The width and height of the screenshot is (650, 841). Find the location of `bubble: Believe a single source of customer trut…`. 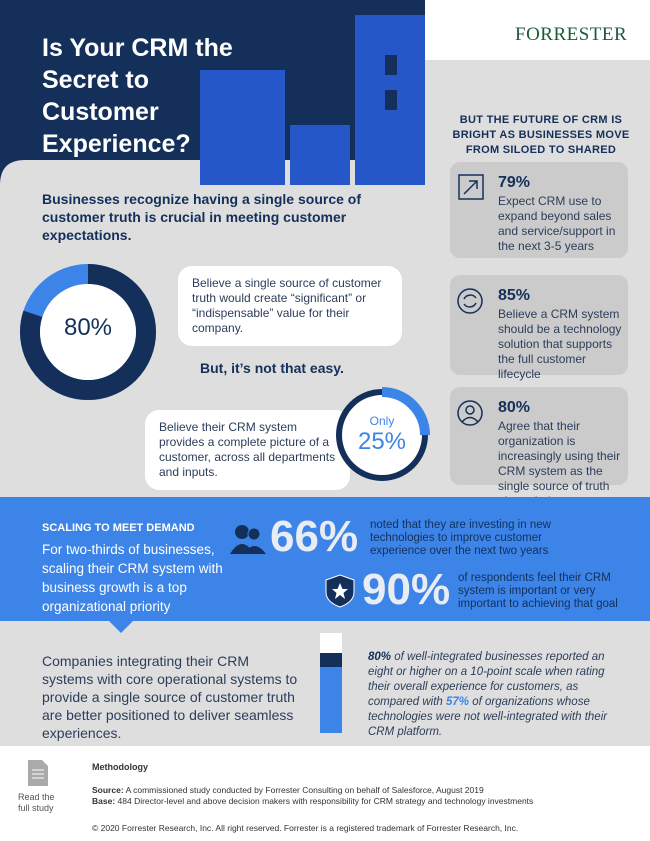

bubble: Believe a single source of customer trut… is located at coordinates (290, 306).